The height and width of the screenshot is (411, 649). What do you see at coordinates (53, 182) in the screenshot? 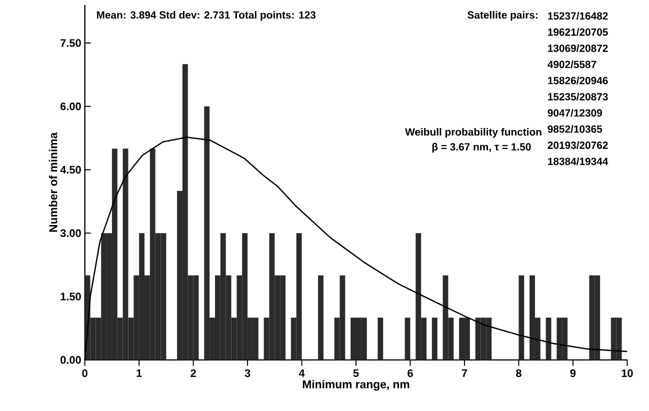
I see `y-axis-title: Number of minima` at bounding box center [53, 182].